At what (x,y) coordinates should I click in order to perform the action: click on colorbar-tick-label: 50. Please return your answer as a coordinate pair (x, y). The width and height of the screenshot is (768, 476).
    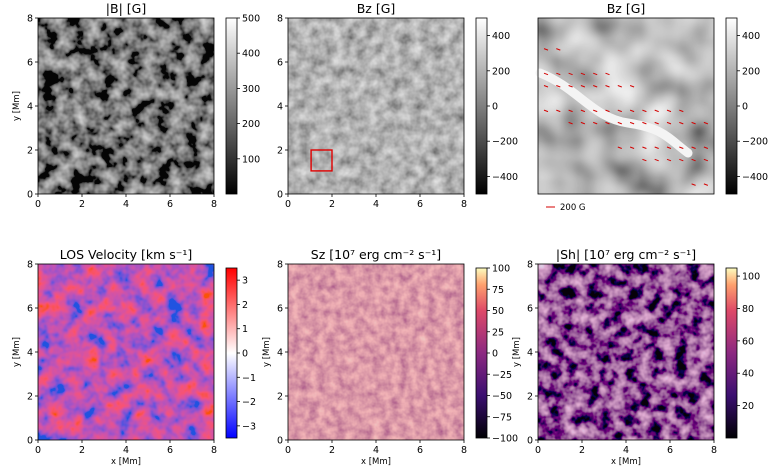
    Looking at the image, I should click on (498, 311).